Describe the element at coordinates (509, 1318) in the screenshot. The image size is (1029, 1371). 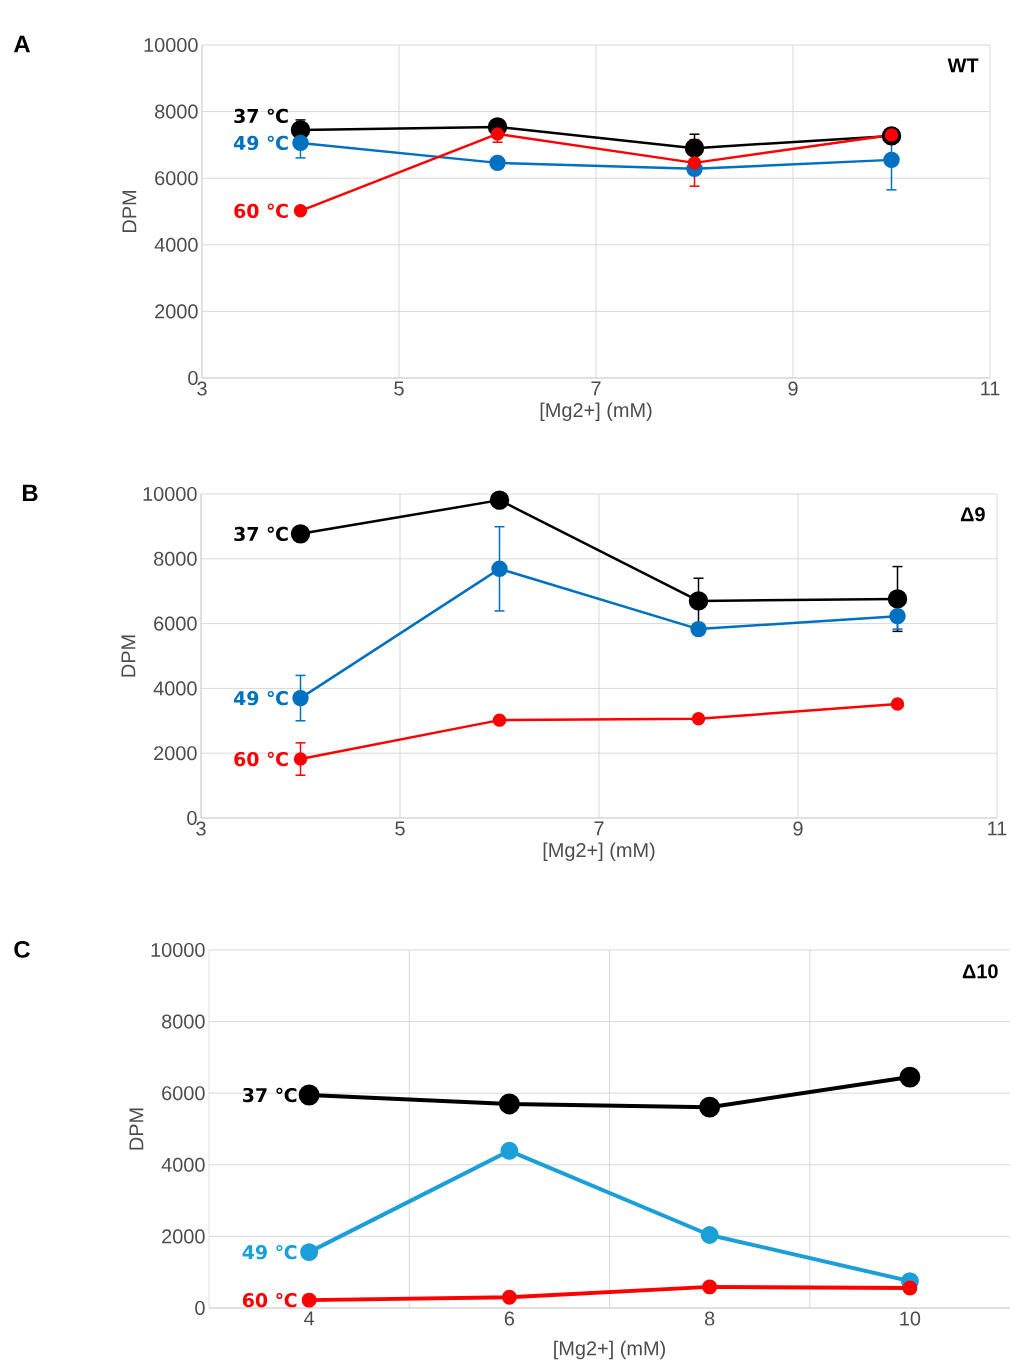
I see `x-tick-label: 6` at that location.